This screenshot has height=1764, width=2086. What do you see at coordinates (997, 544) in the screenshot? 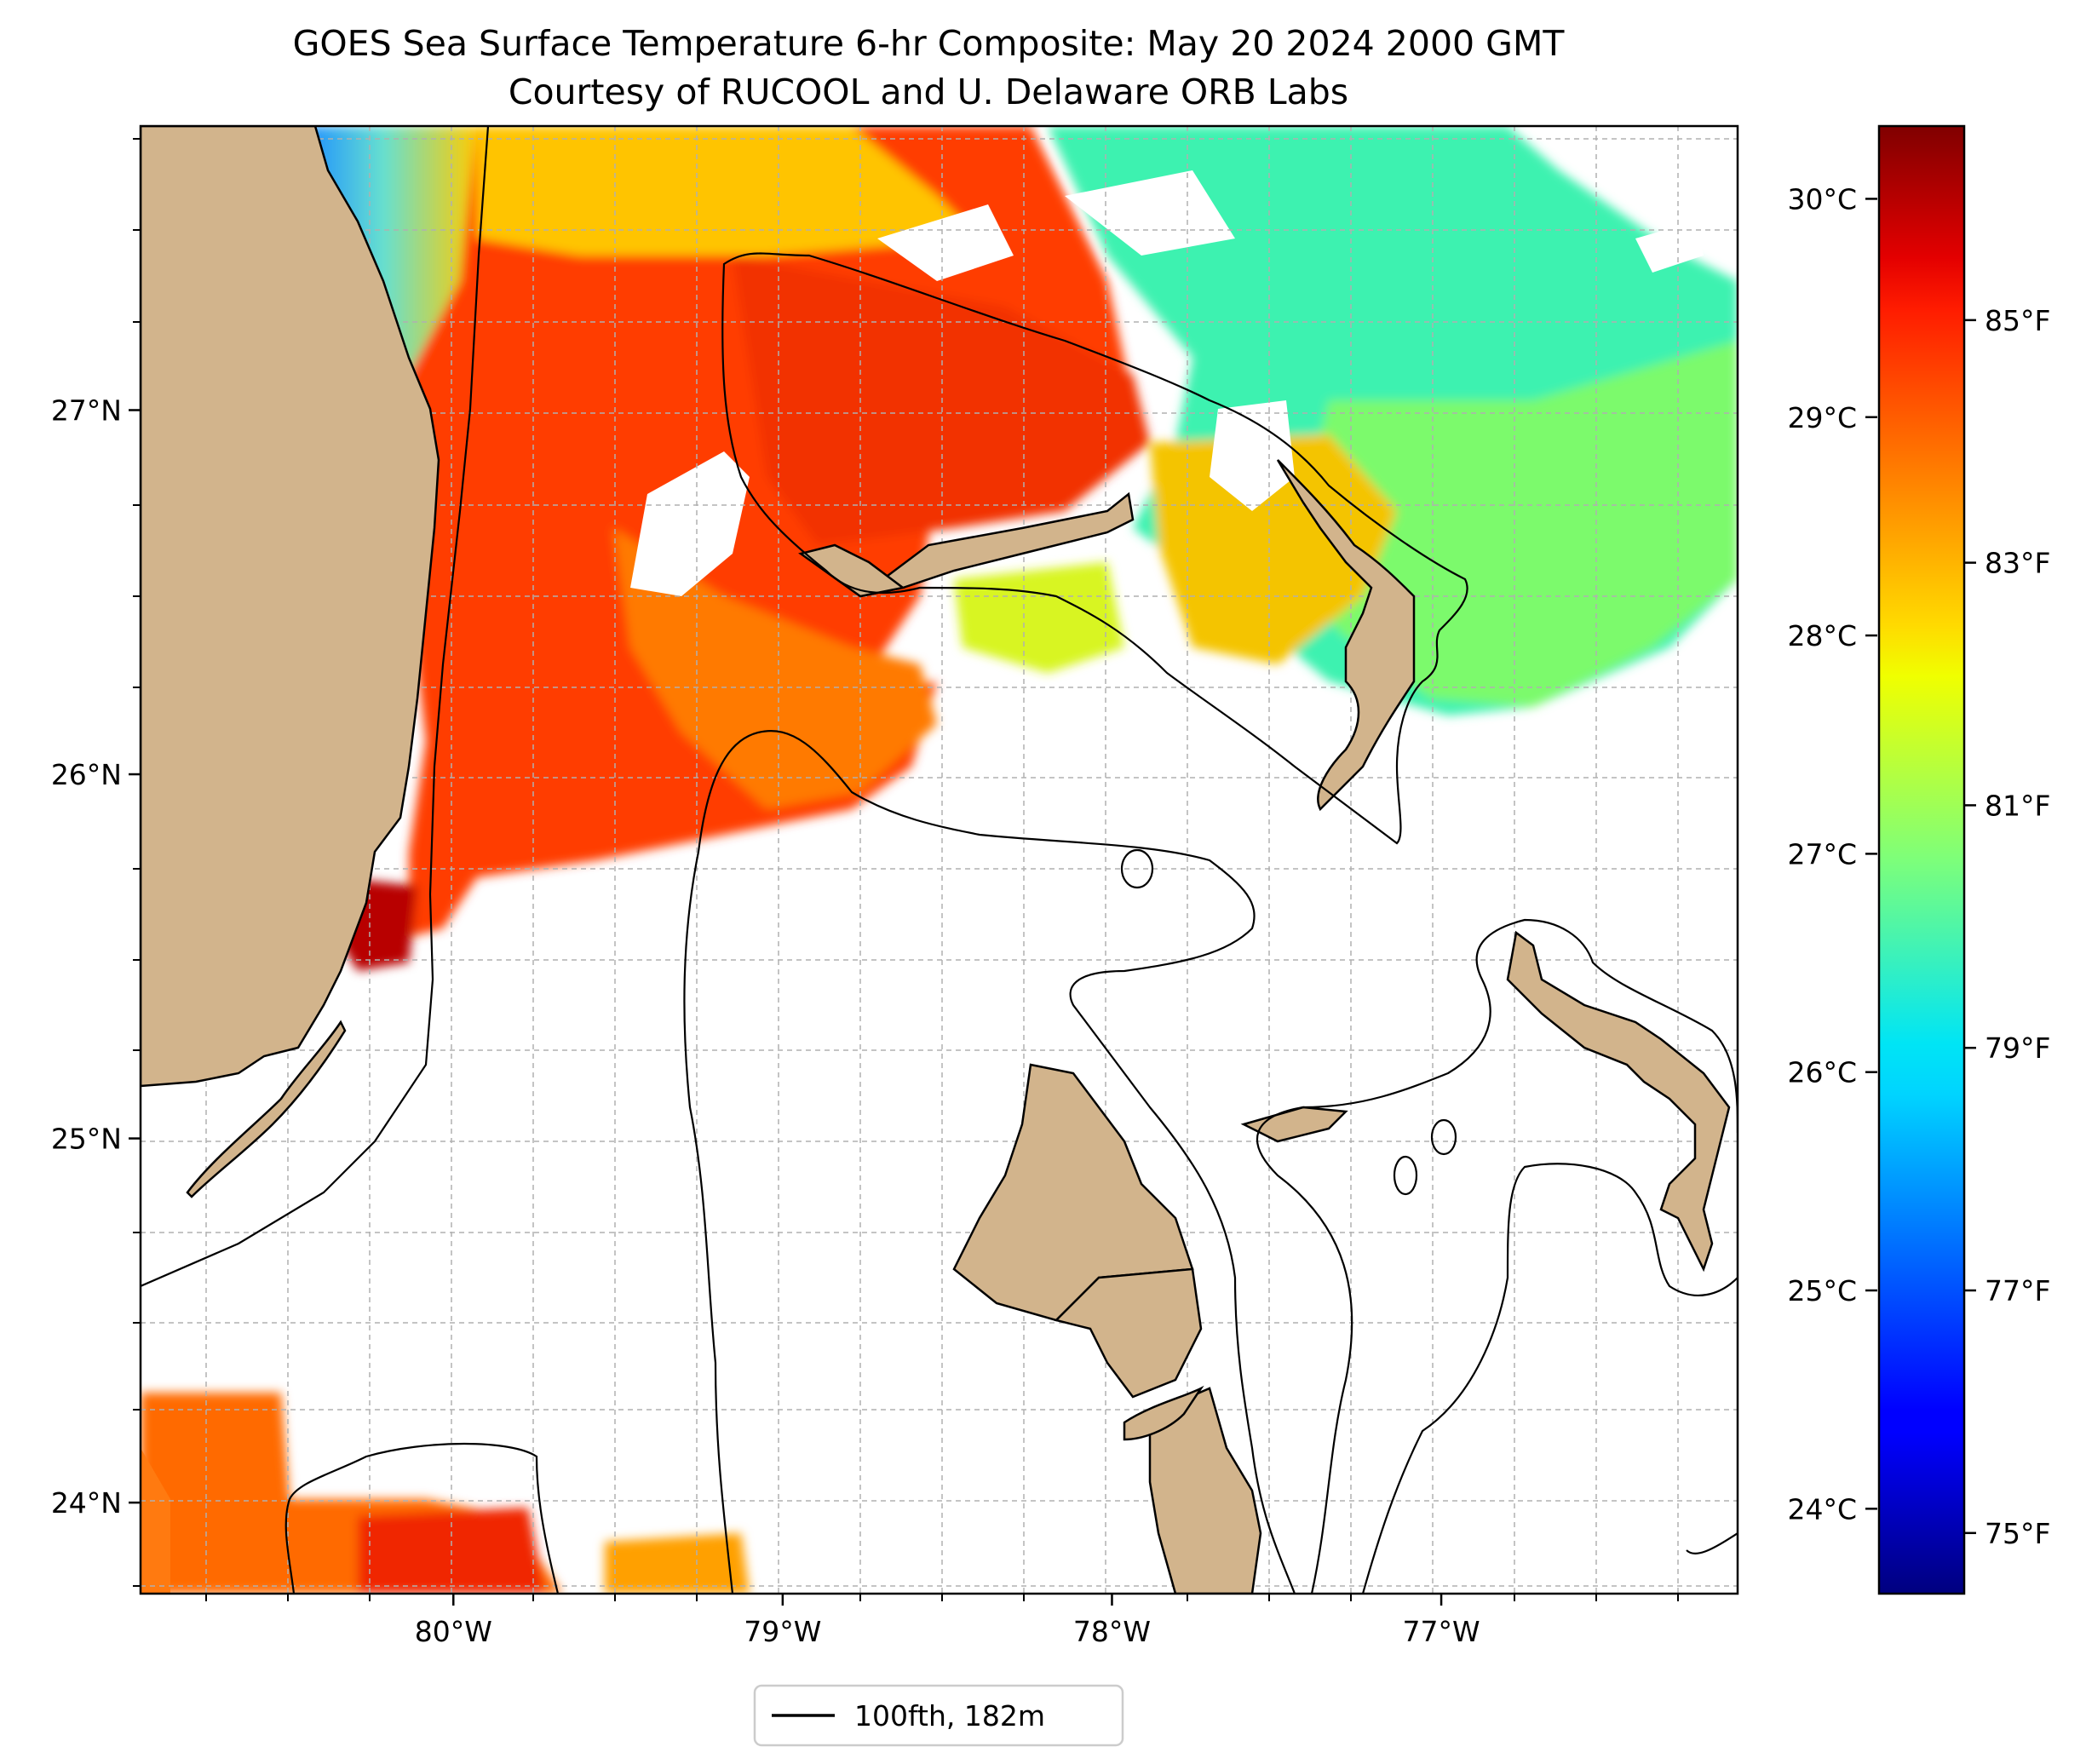
I see `grand-bahama` at bounding box center [997, 544].